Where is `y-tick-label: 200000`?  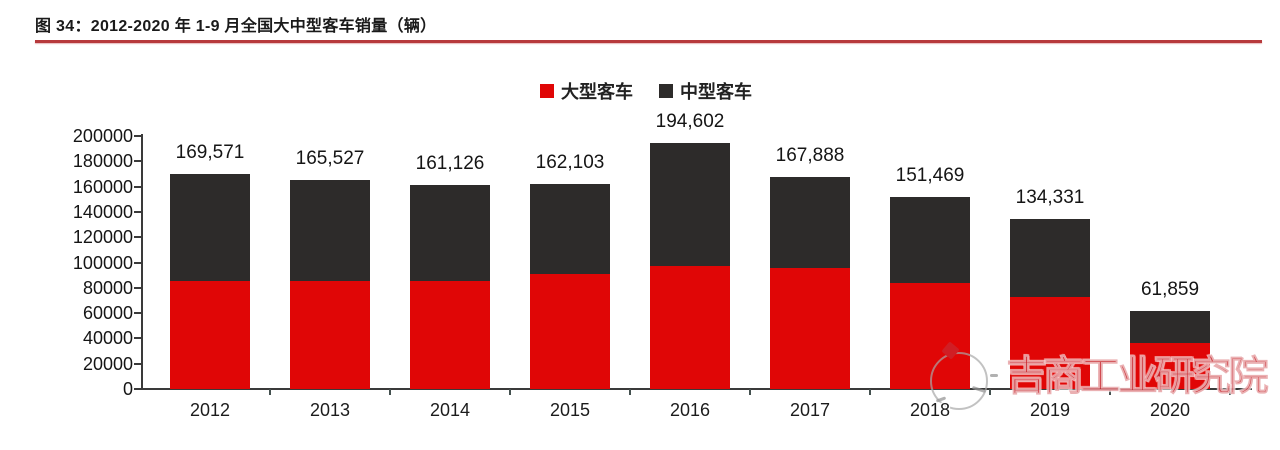
y-tick-label: 200000 is located at coordinates (102, 136).